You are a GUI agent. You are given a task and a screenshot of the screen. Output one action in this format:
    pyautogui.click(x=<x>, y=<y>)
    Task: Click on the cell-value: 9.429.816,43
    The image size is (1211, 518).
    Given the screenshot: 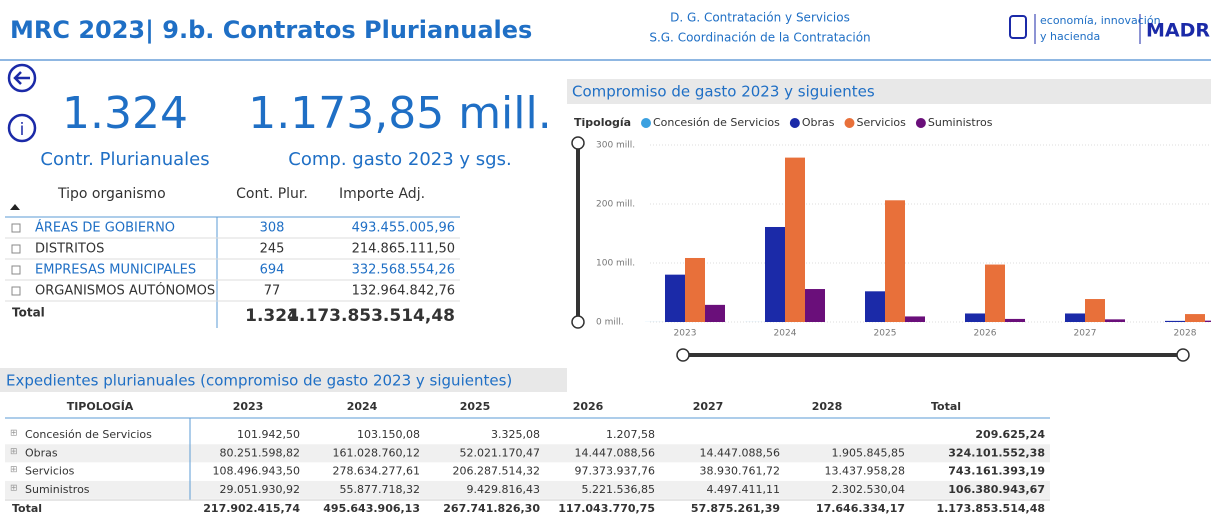 What is the action you would take?
    pyautogui.click(x=503, y=489)
    